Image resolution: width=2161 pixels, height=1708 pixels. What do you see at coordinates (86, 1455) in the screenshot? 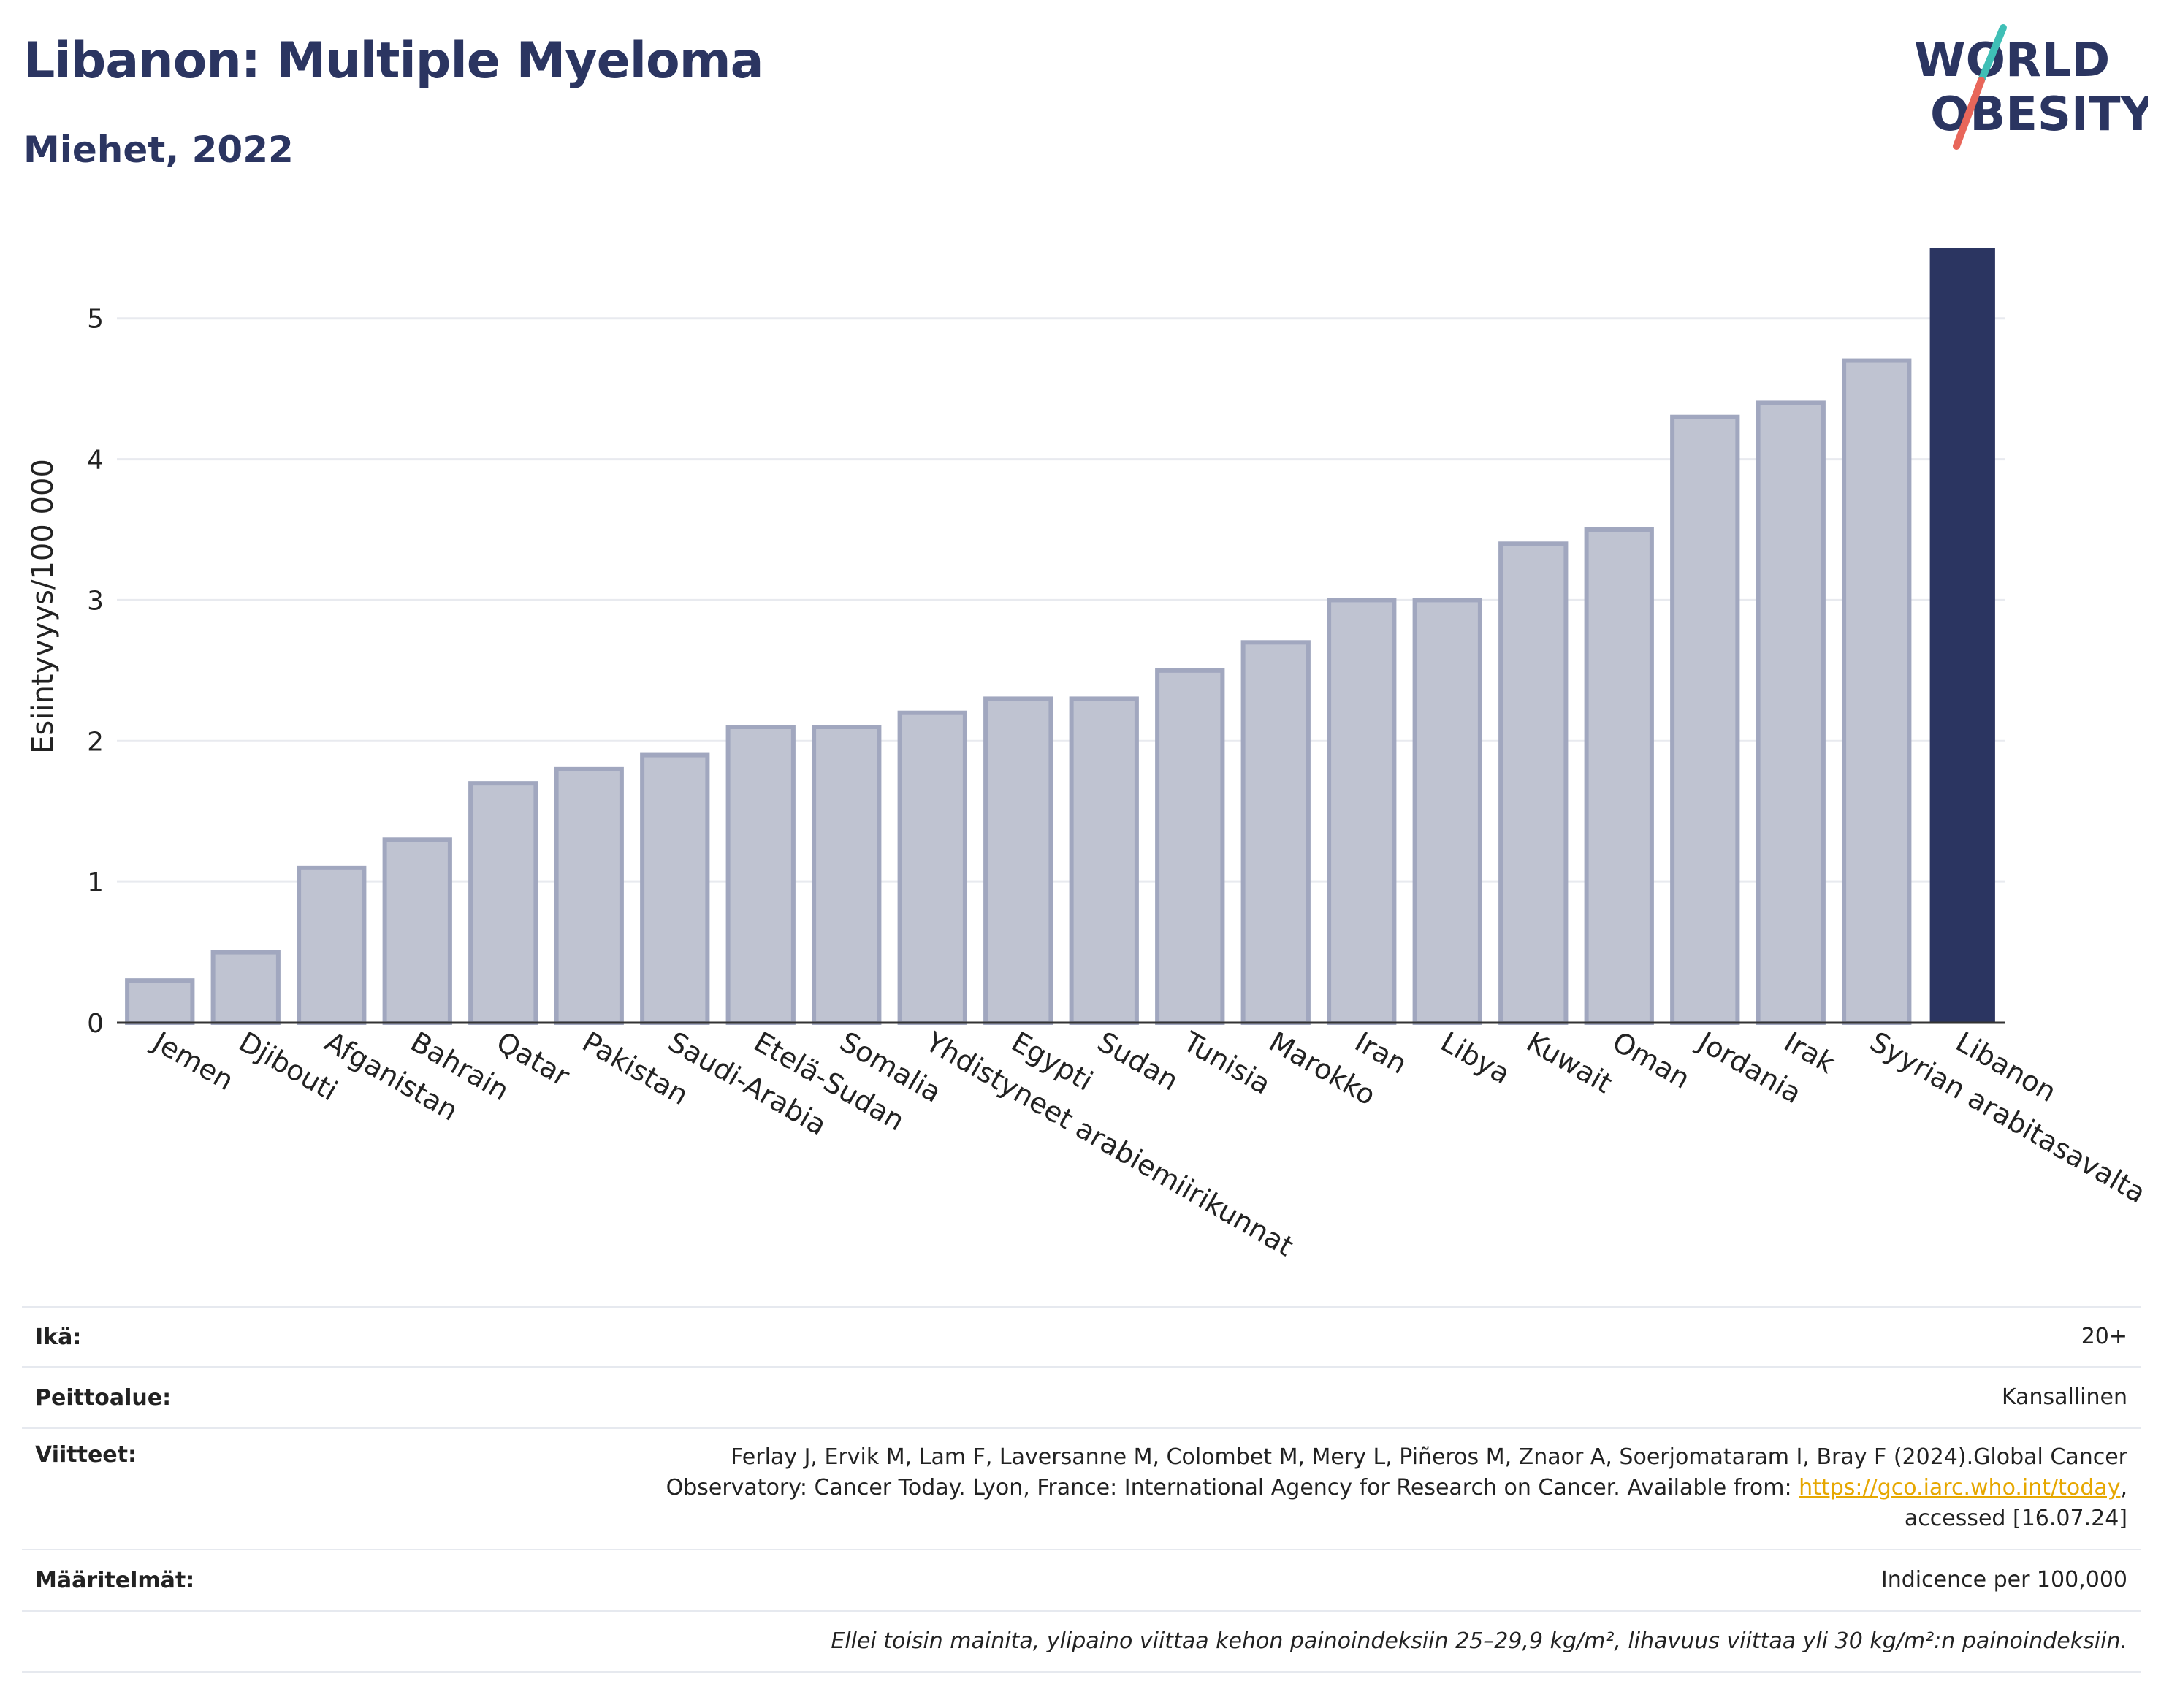
I see `references-label: Viitteet:` at bounding box center [86, 1455].